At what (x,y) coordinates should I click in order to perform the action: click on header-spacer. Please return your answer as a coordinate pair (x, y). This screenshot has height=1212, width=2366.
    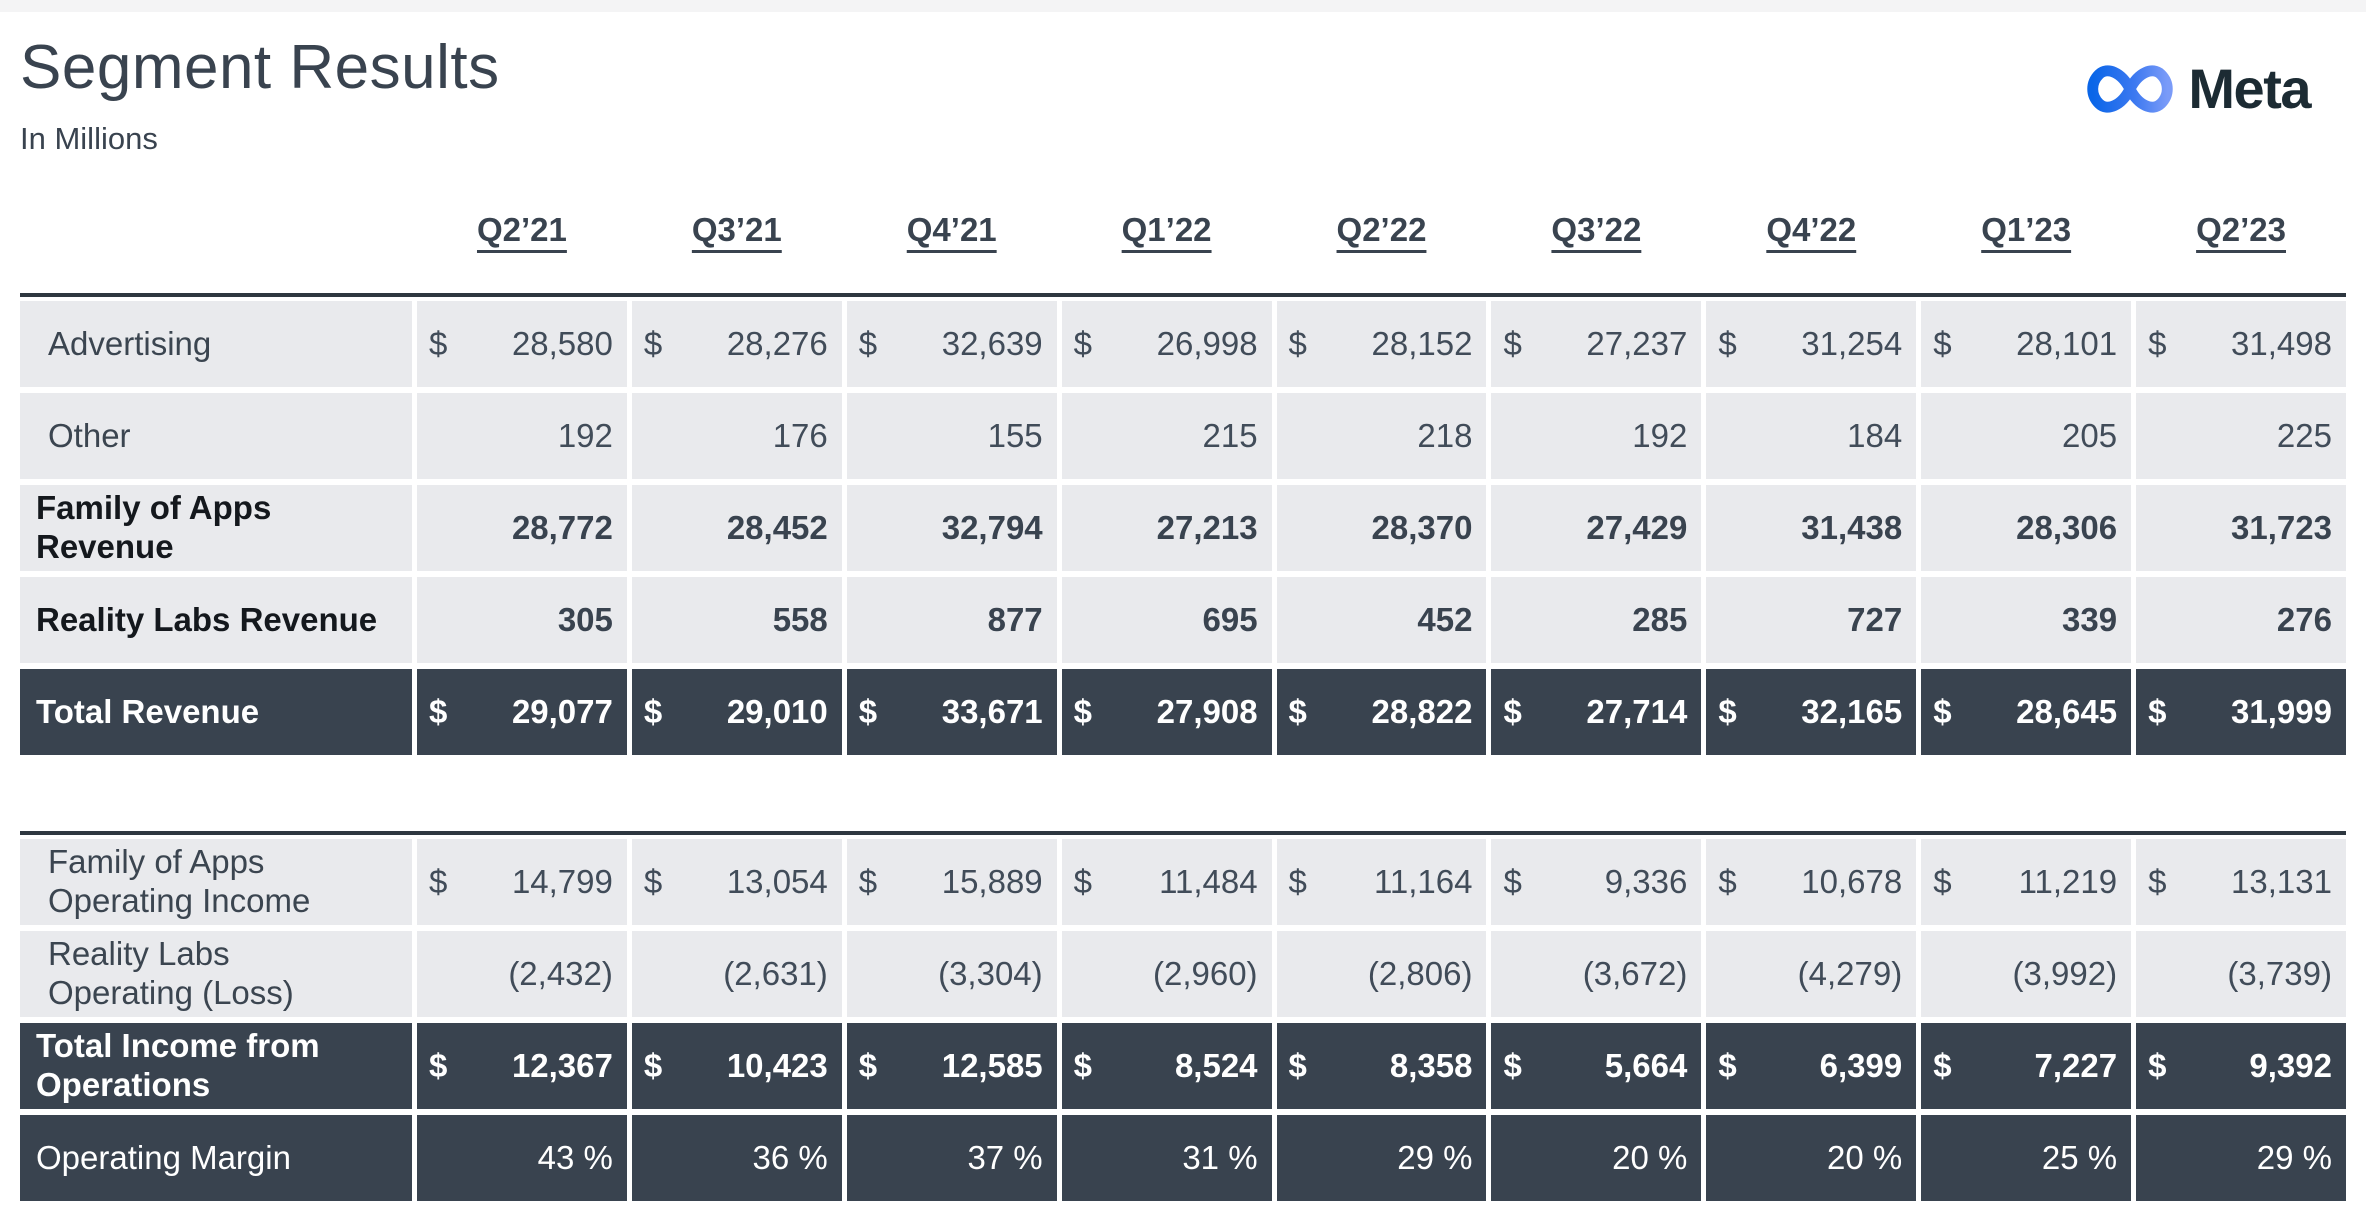
    Looking at the image, I should click on (216, 240).